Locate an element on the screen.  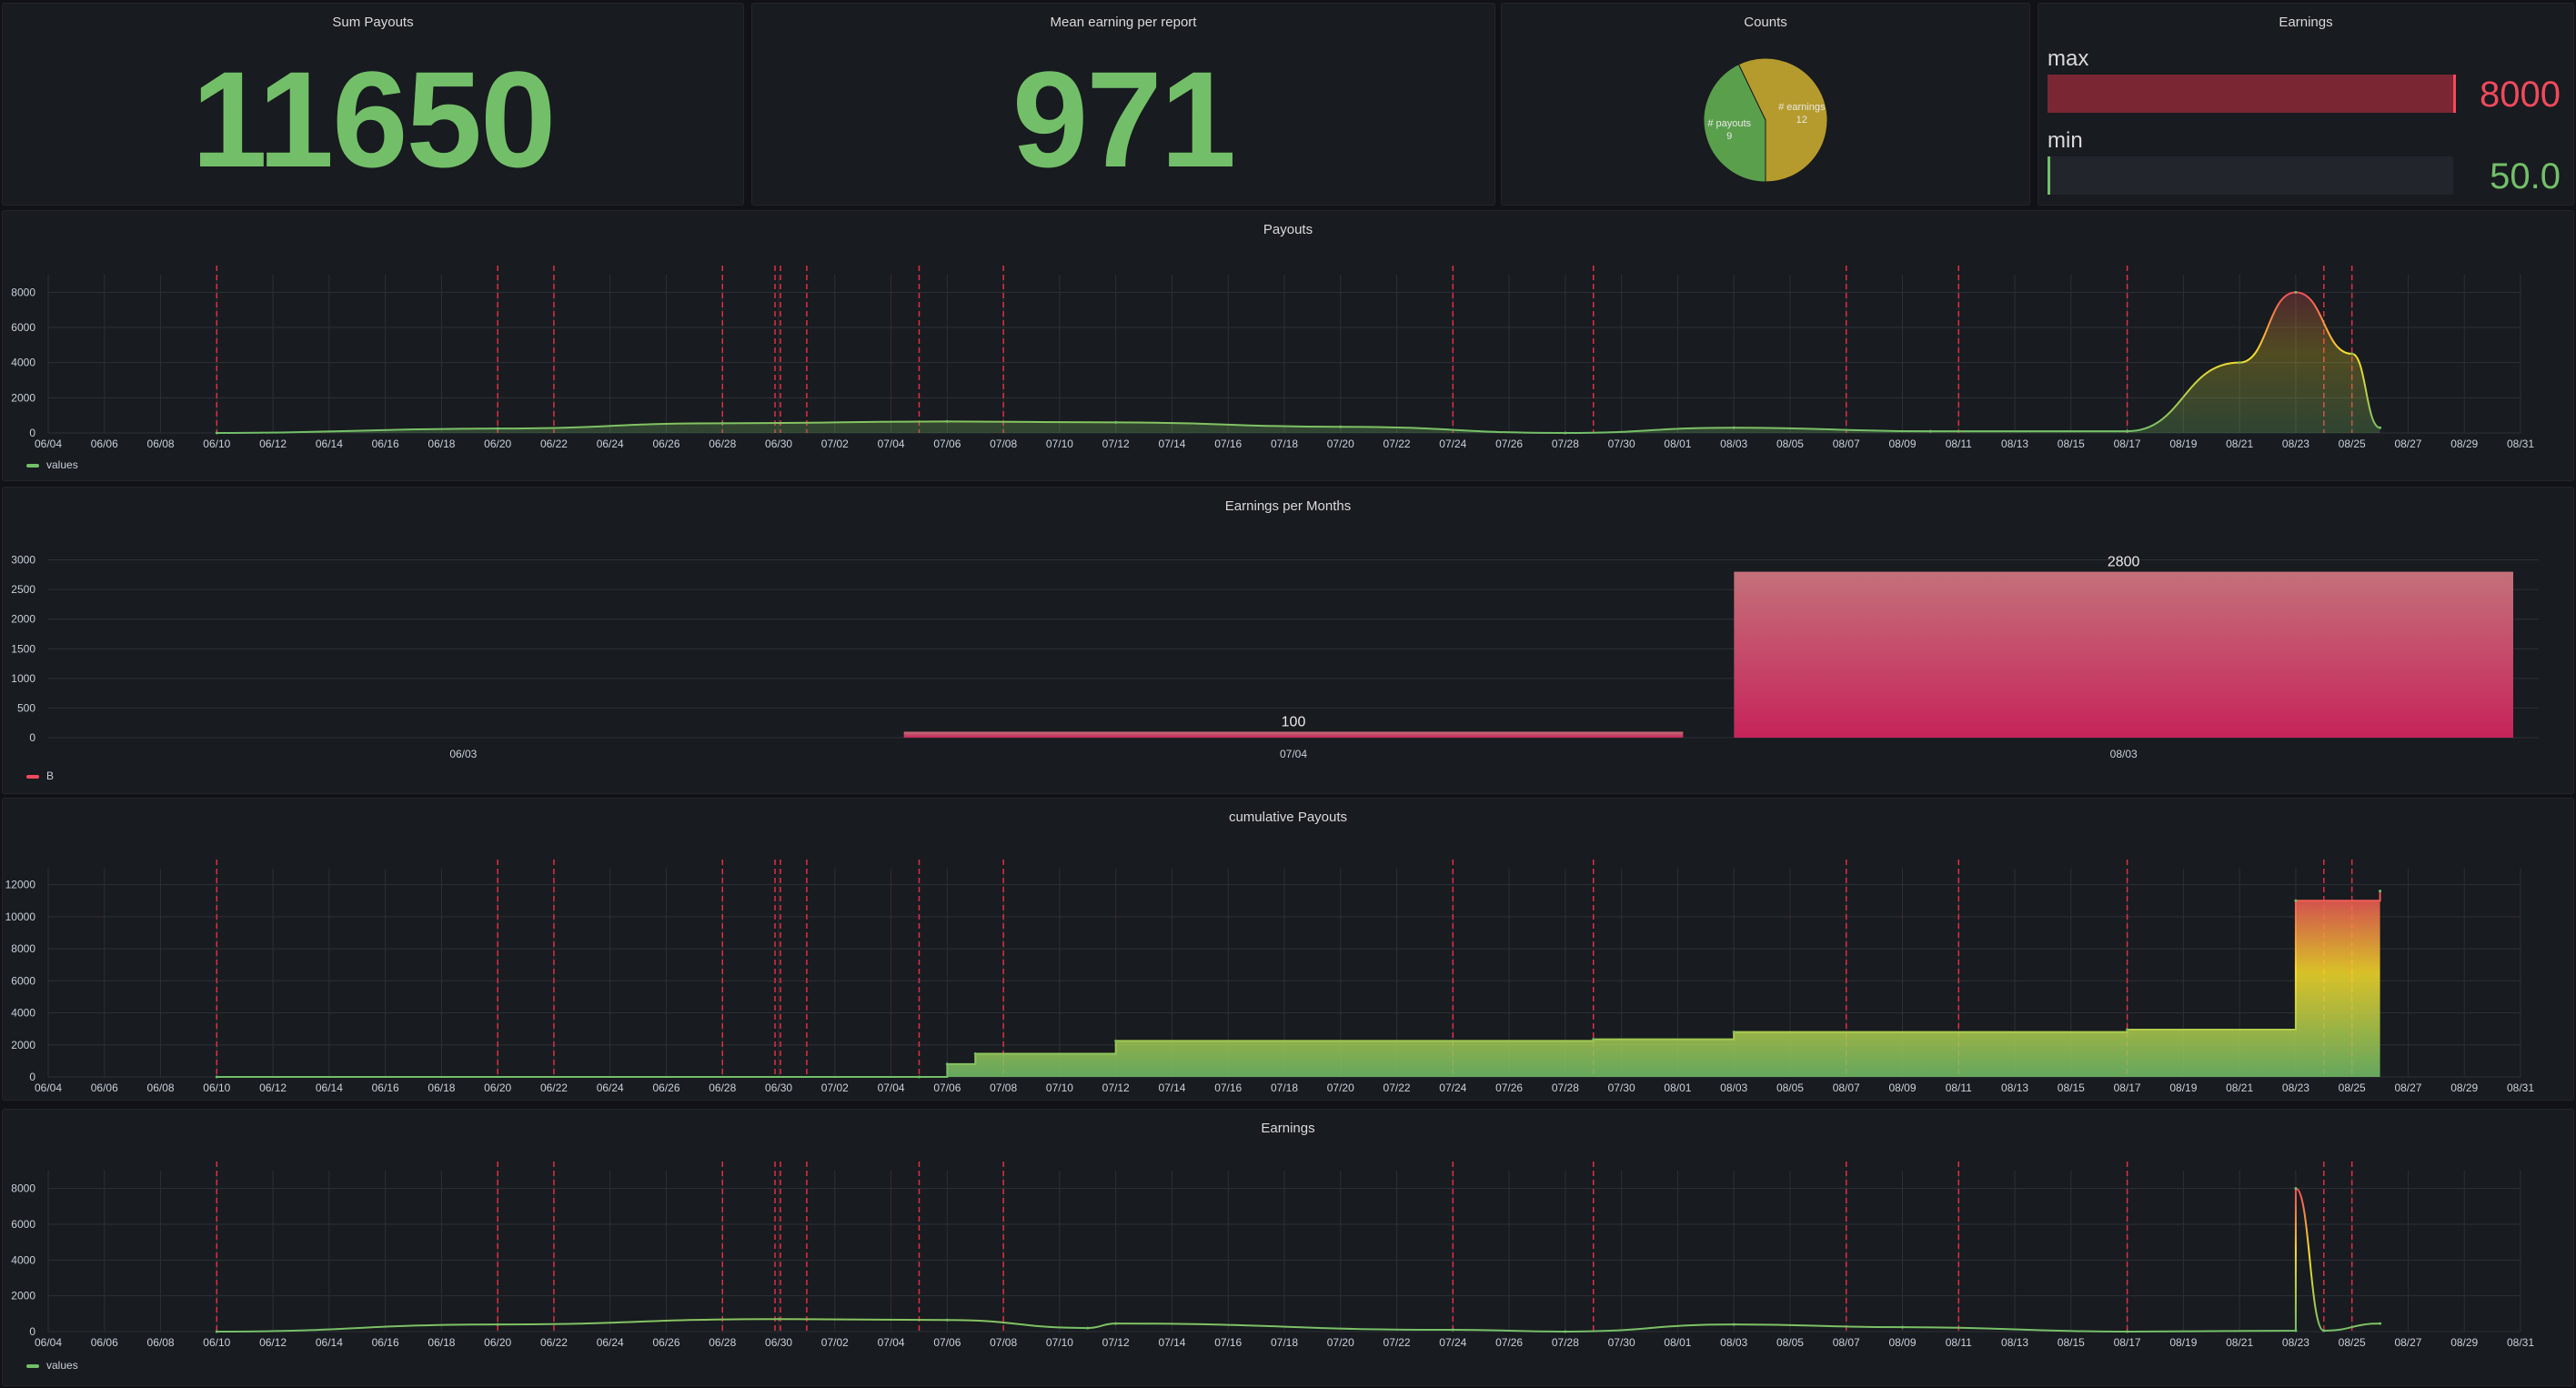
y-tick-label: 2000 is located at coordinates (23, 620).